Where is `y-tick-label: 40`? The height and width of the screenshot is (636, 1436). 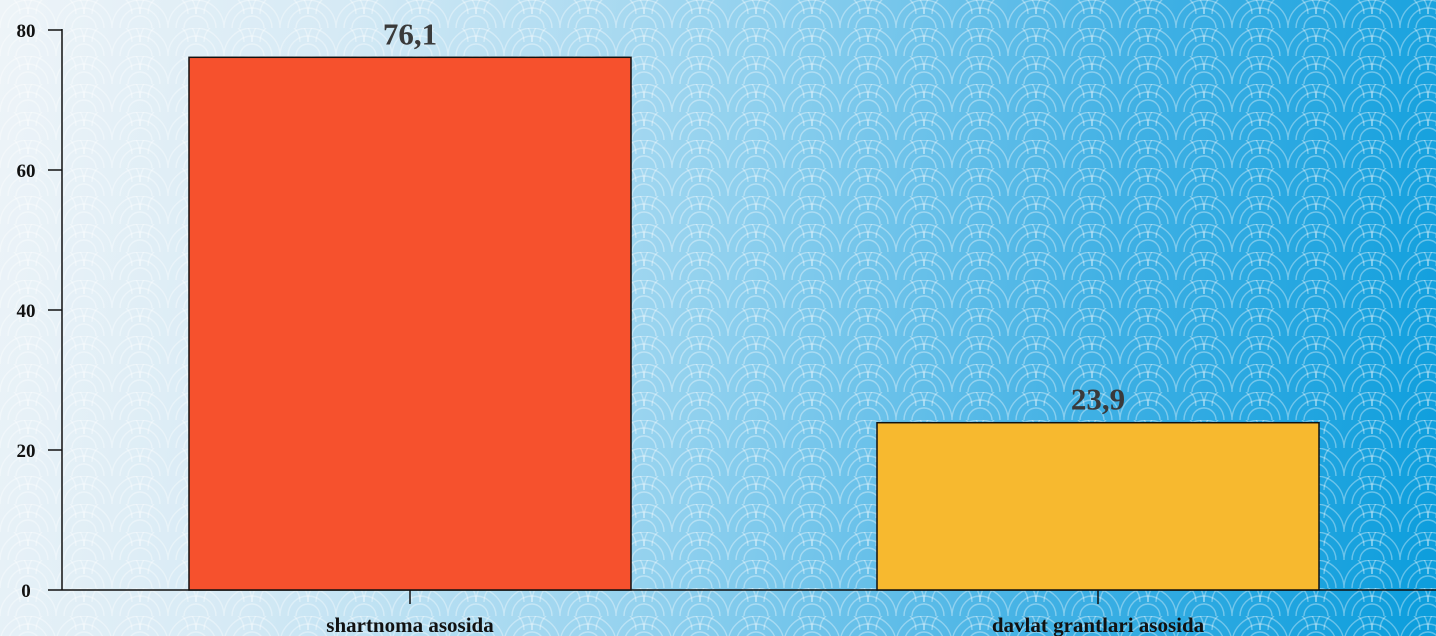 y-tick-label: 40 is located at coordinates (26, 311).